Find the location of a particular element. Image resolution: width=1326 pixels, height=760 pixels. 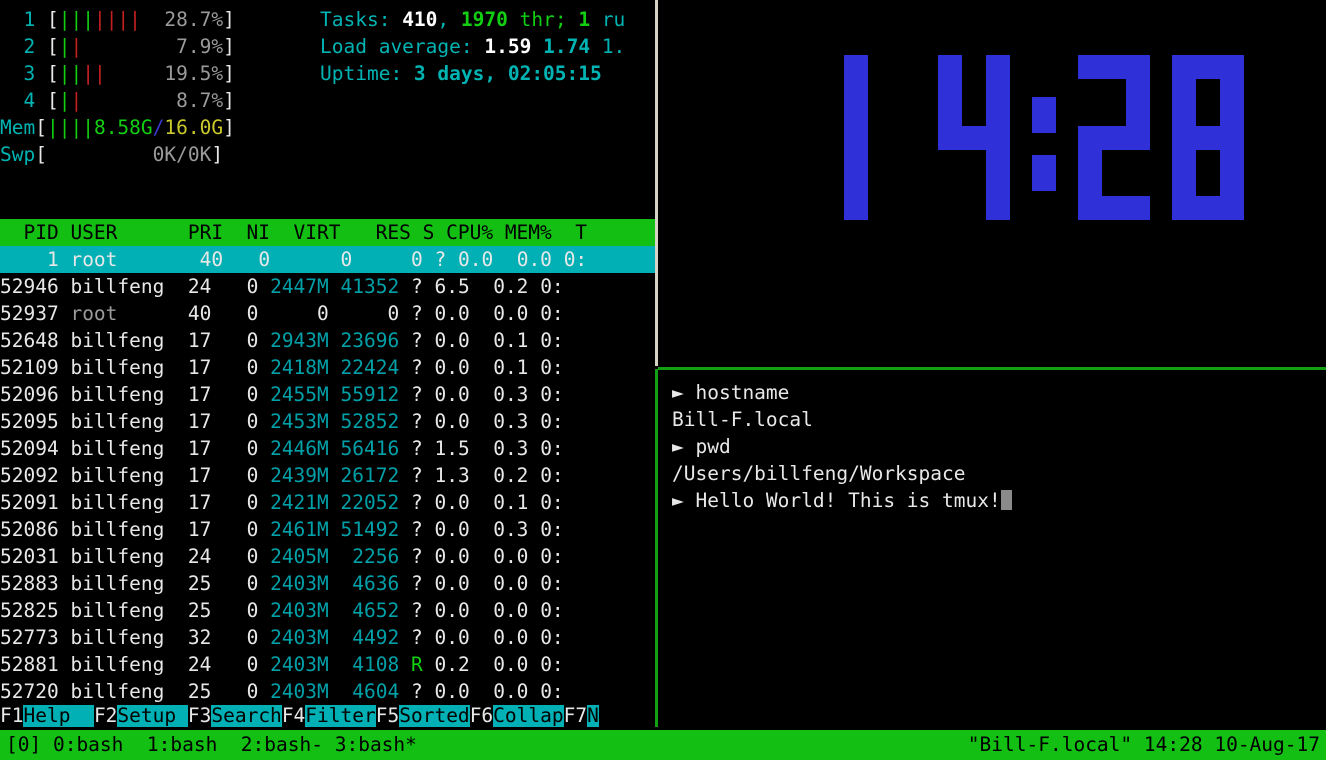

function-key-label-n: N is located at coordinates (593, 716).